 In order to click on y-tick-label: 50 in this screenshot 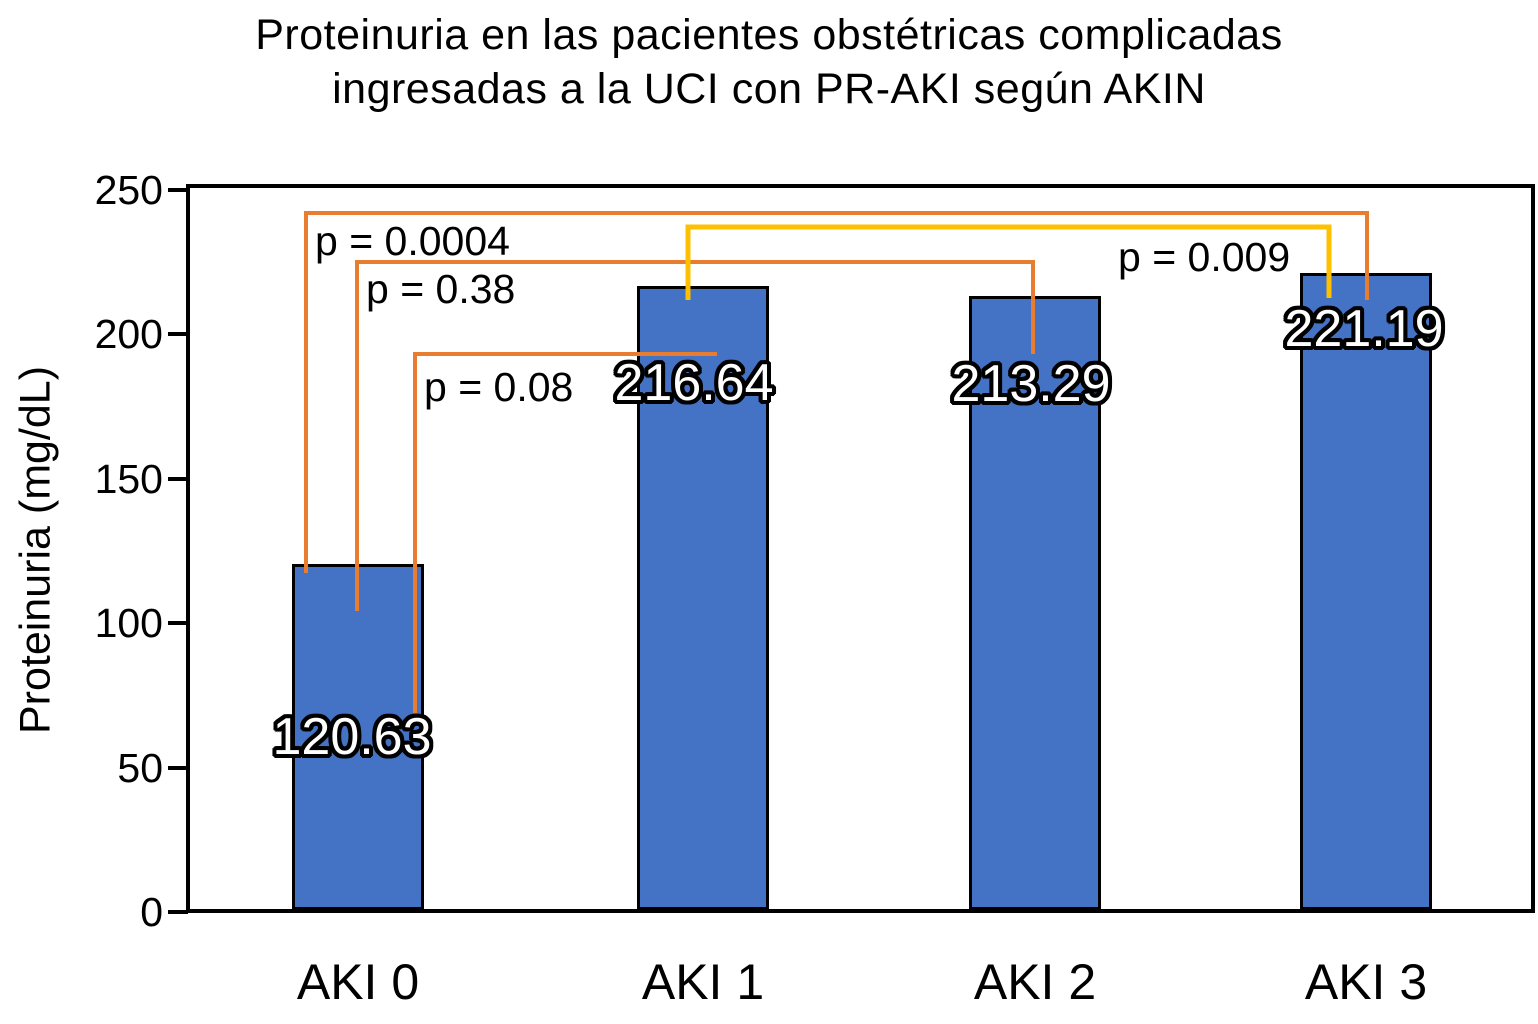, I will do `click(140, 767)`.